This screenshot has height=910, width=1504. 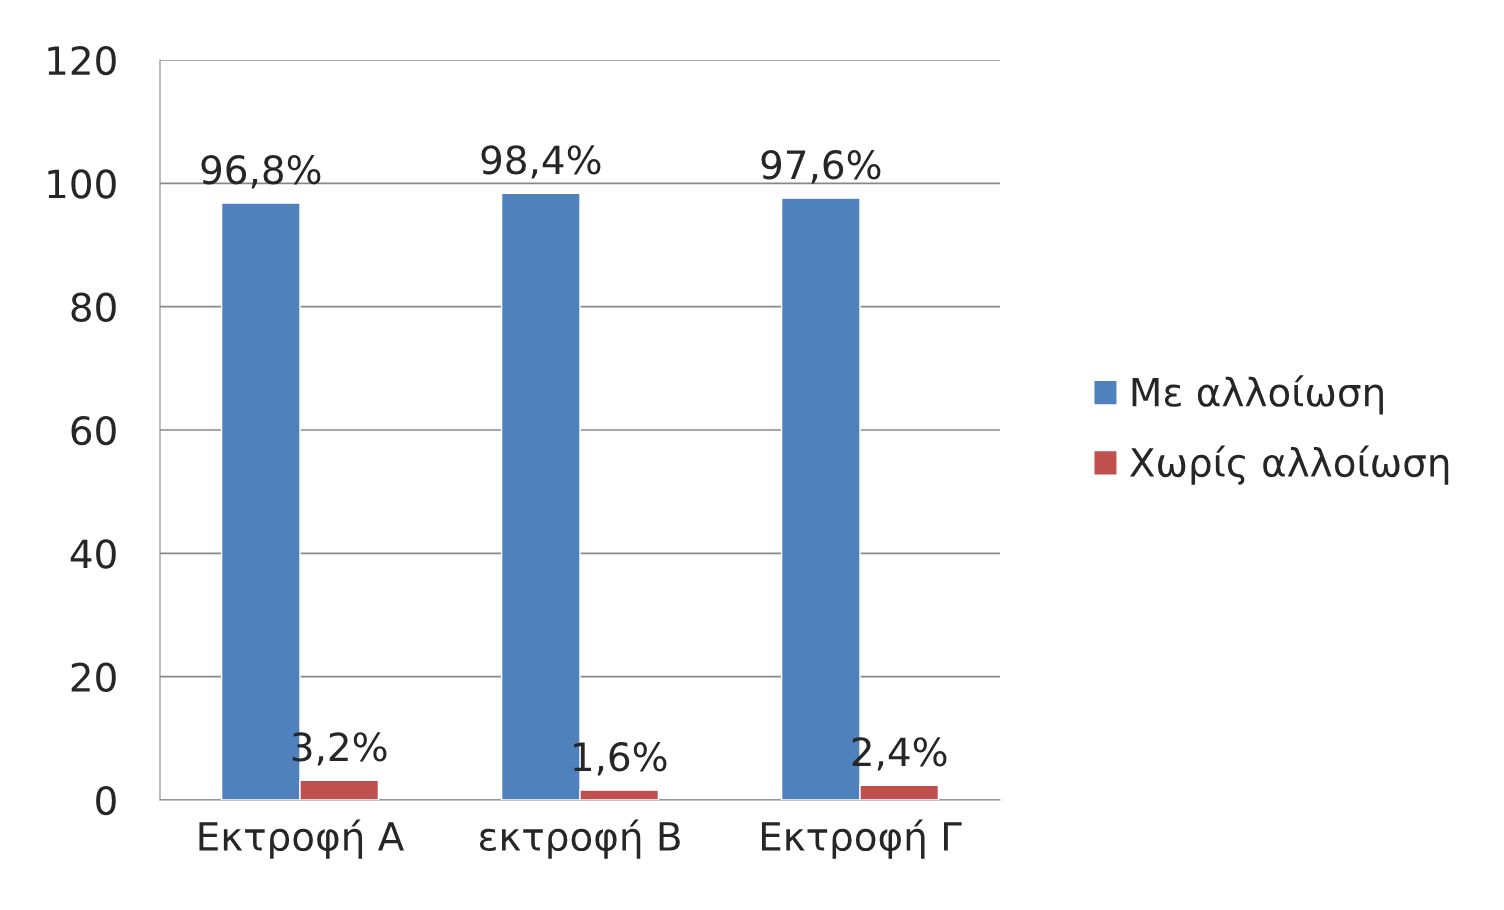 I want to click on y-tick-label: 80, so click(x=93, y=307).